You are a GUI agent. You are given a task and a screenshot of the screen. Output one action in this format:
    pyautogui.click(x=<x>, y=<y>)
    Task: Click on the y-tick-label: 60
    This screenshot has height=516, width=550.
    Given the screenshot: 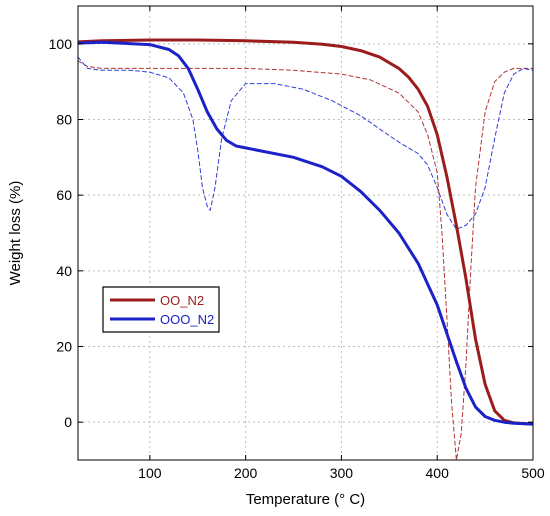 What is the action you would take?
    pyautogui.click(x=64, y=195)
    